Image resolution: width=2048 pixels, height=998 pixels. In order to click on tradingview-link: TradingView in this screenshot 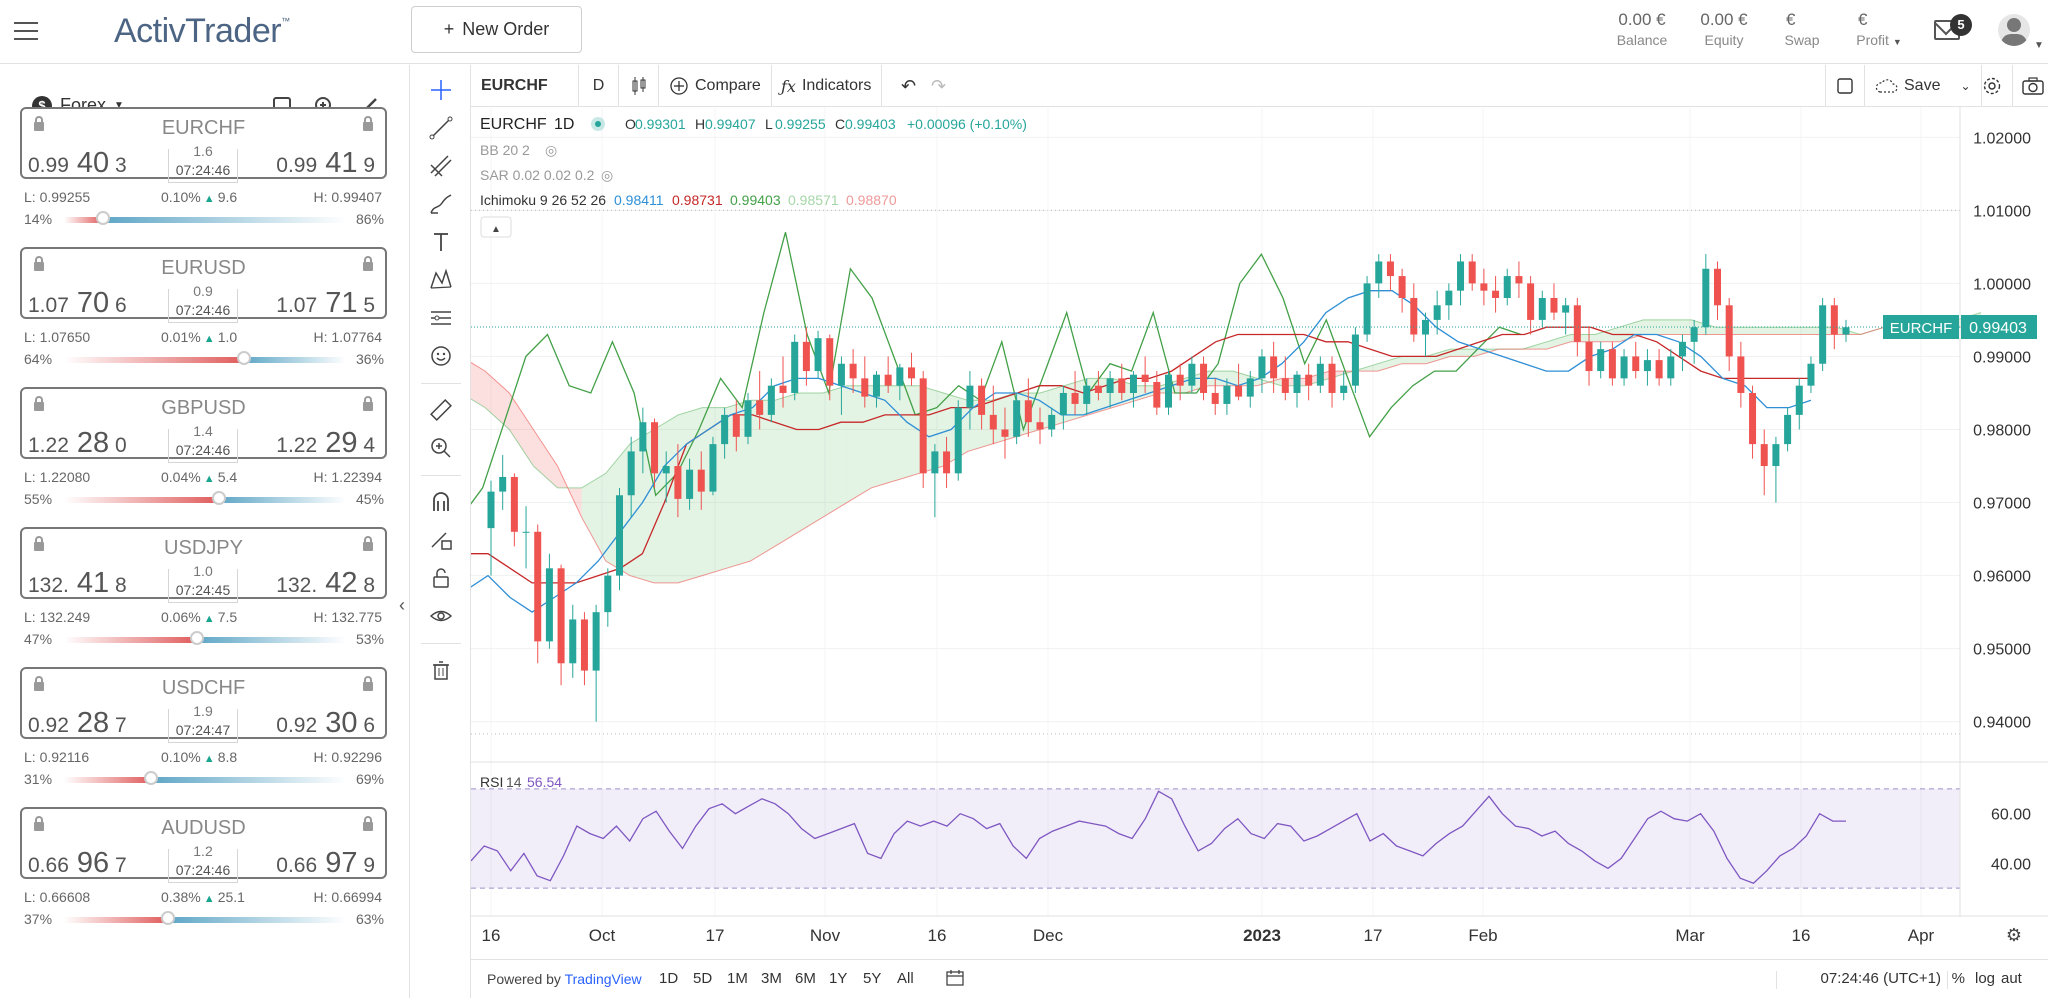, I will do `click(603, 979)`.